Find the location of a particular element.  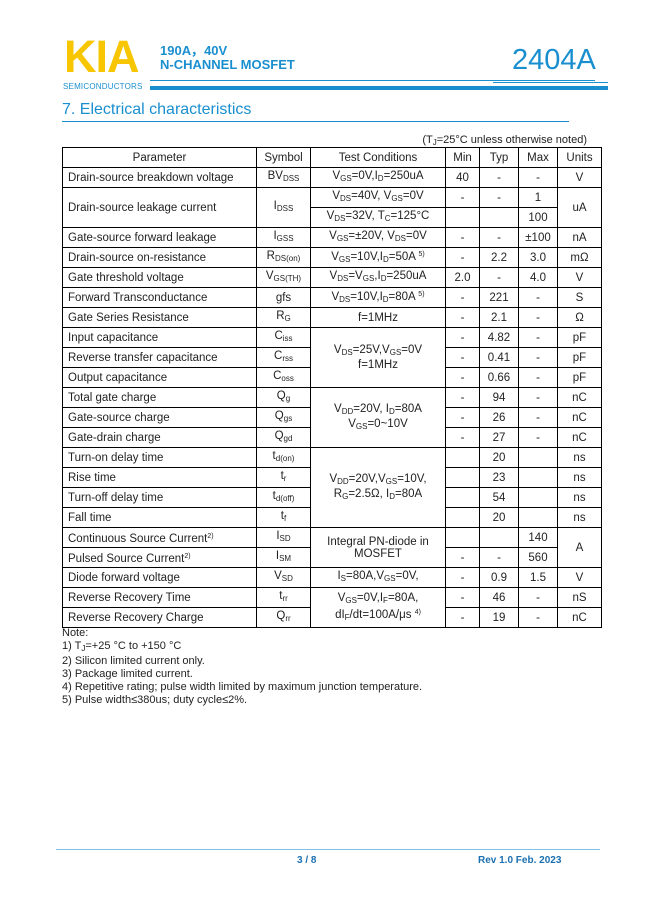

cell-parameter: Gate-drain charge is located at coordinates (159, 437).